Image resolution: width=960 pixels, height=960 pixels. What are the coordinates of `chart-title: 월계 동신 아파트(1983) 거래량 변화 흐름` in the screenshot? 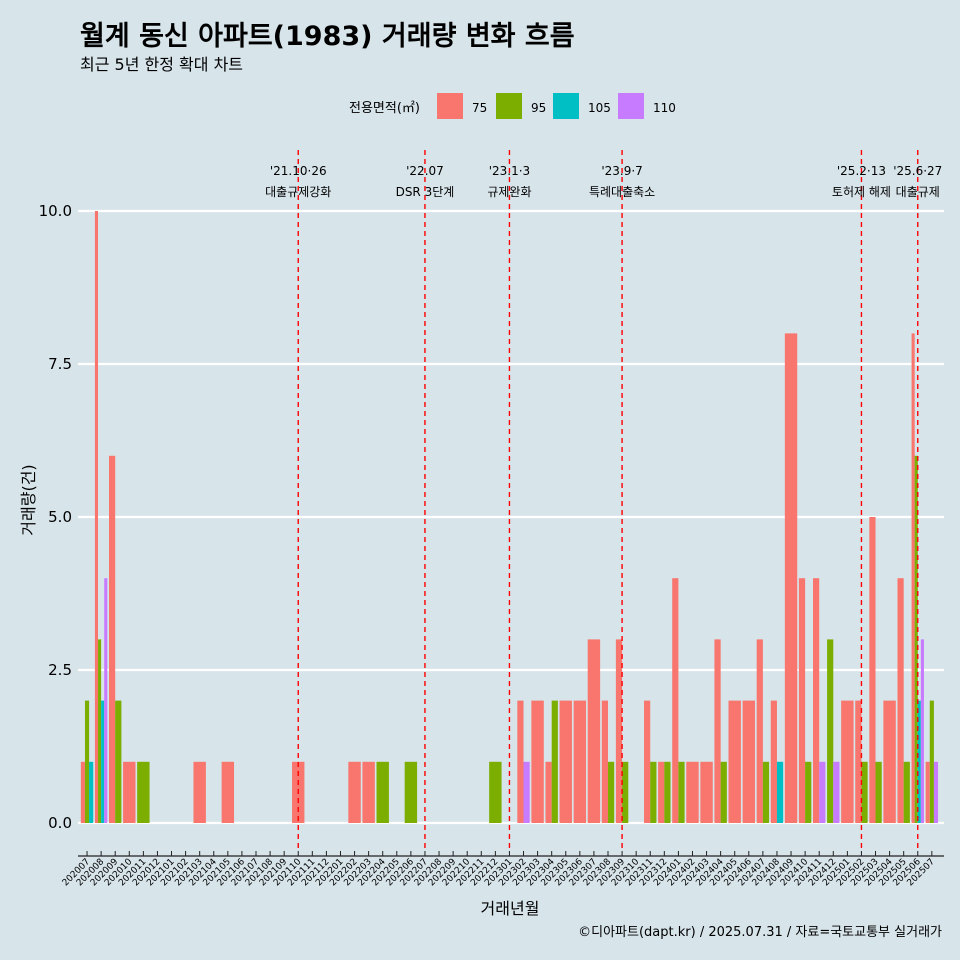 It's located at (327, 36).